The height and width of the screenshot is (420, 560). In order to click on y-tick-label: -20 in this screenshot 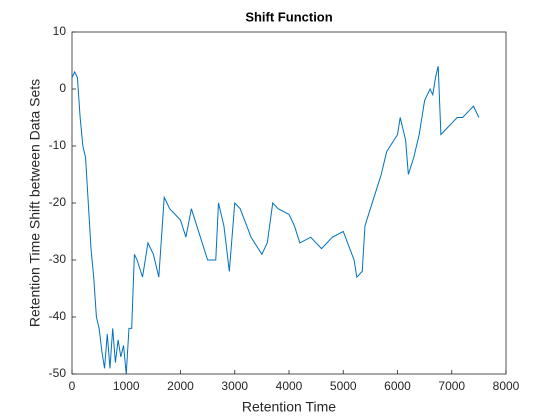, I will do `click(58, 202)`.